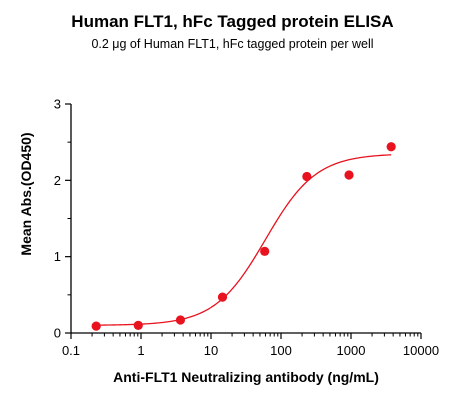 Image resolution: width=465 pixels, height=400 pixels. Describe the element at coordinates (26, 193) in the screenshot. I see `y-axis-title: Mean Abs.(OD450)` at that location.